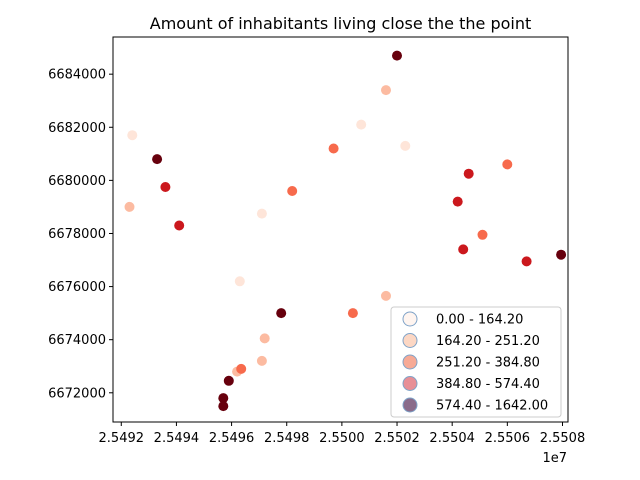 The height and width of the screenshot is (480, 640). I want to click on y-tick-label: 6672000, so click(77, 393).